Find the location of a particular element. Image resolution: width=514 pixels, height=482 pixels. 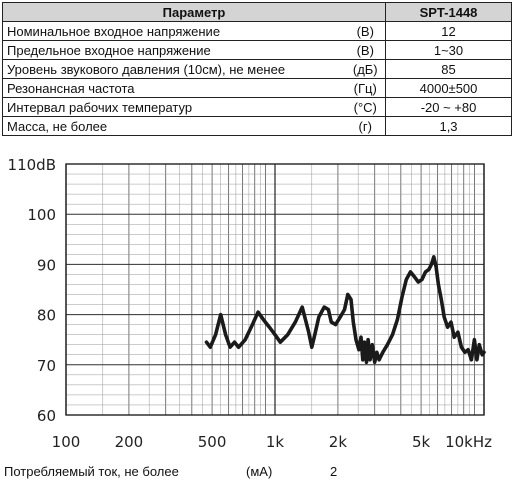

param-name: Резонансная частота is located at coordinates (174, 88).